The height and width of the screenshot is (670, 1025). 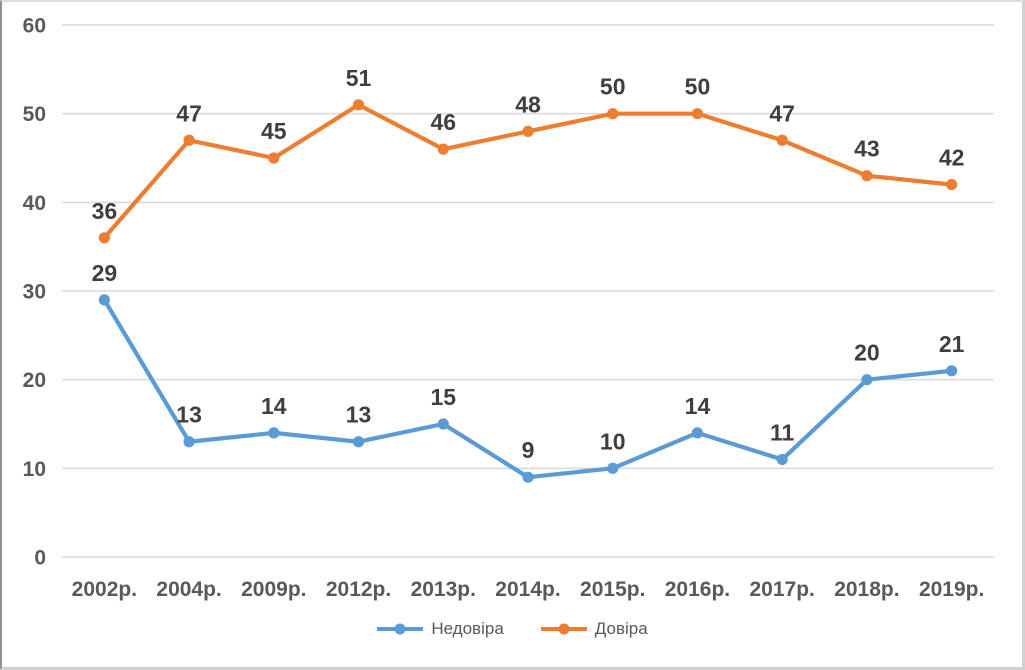 What do you see at coordinates (443, 589) in the screenshot?
I see `x-tick-label-4: 2013р.` at bounding box center [443, 589].